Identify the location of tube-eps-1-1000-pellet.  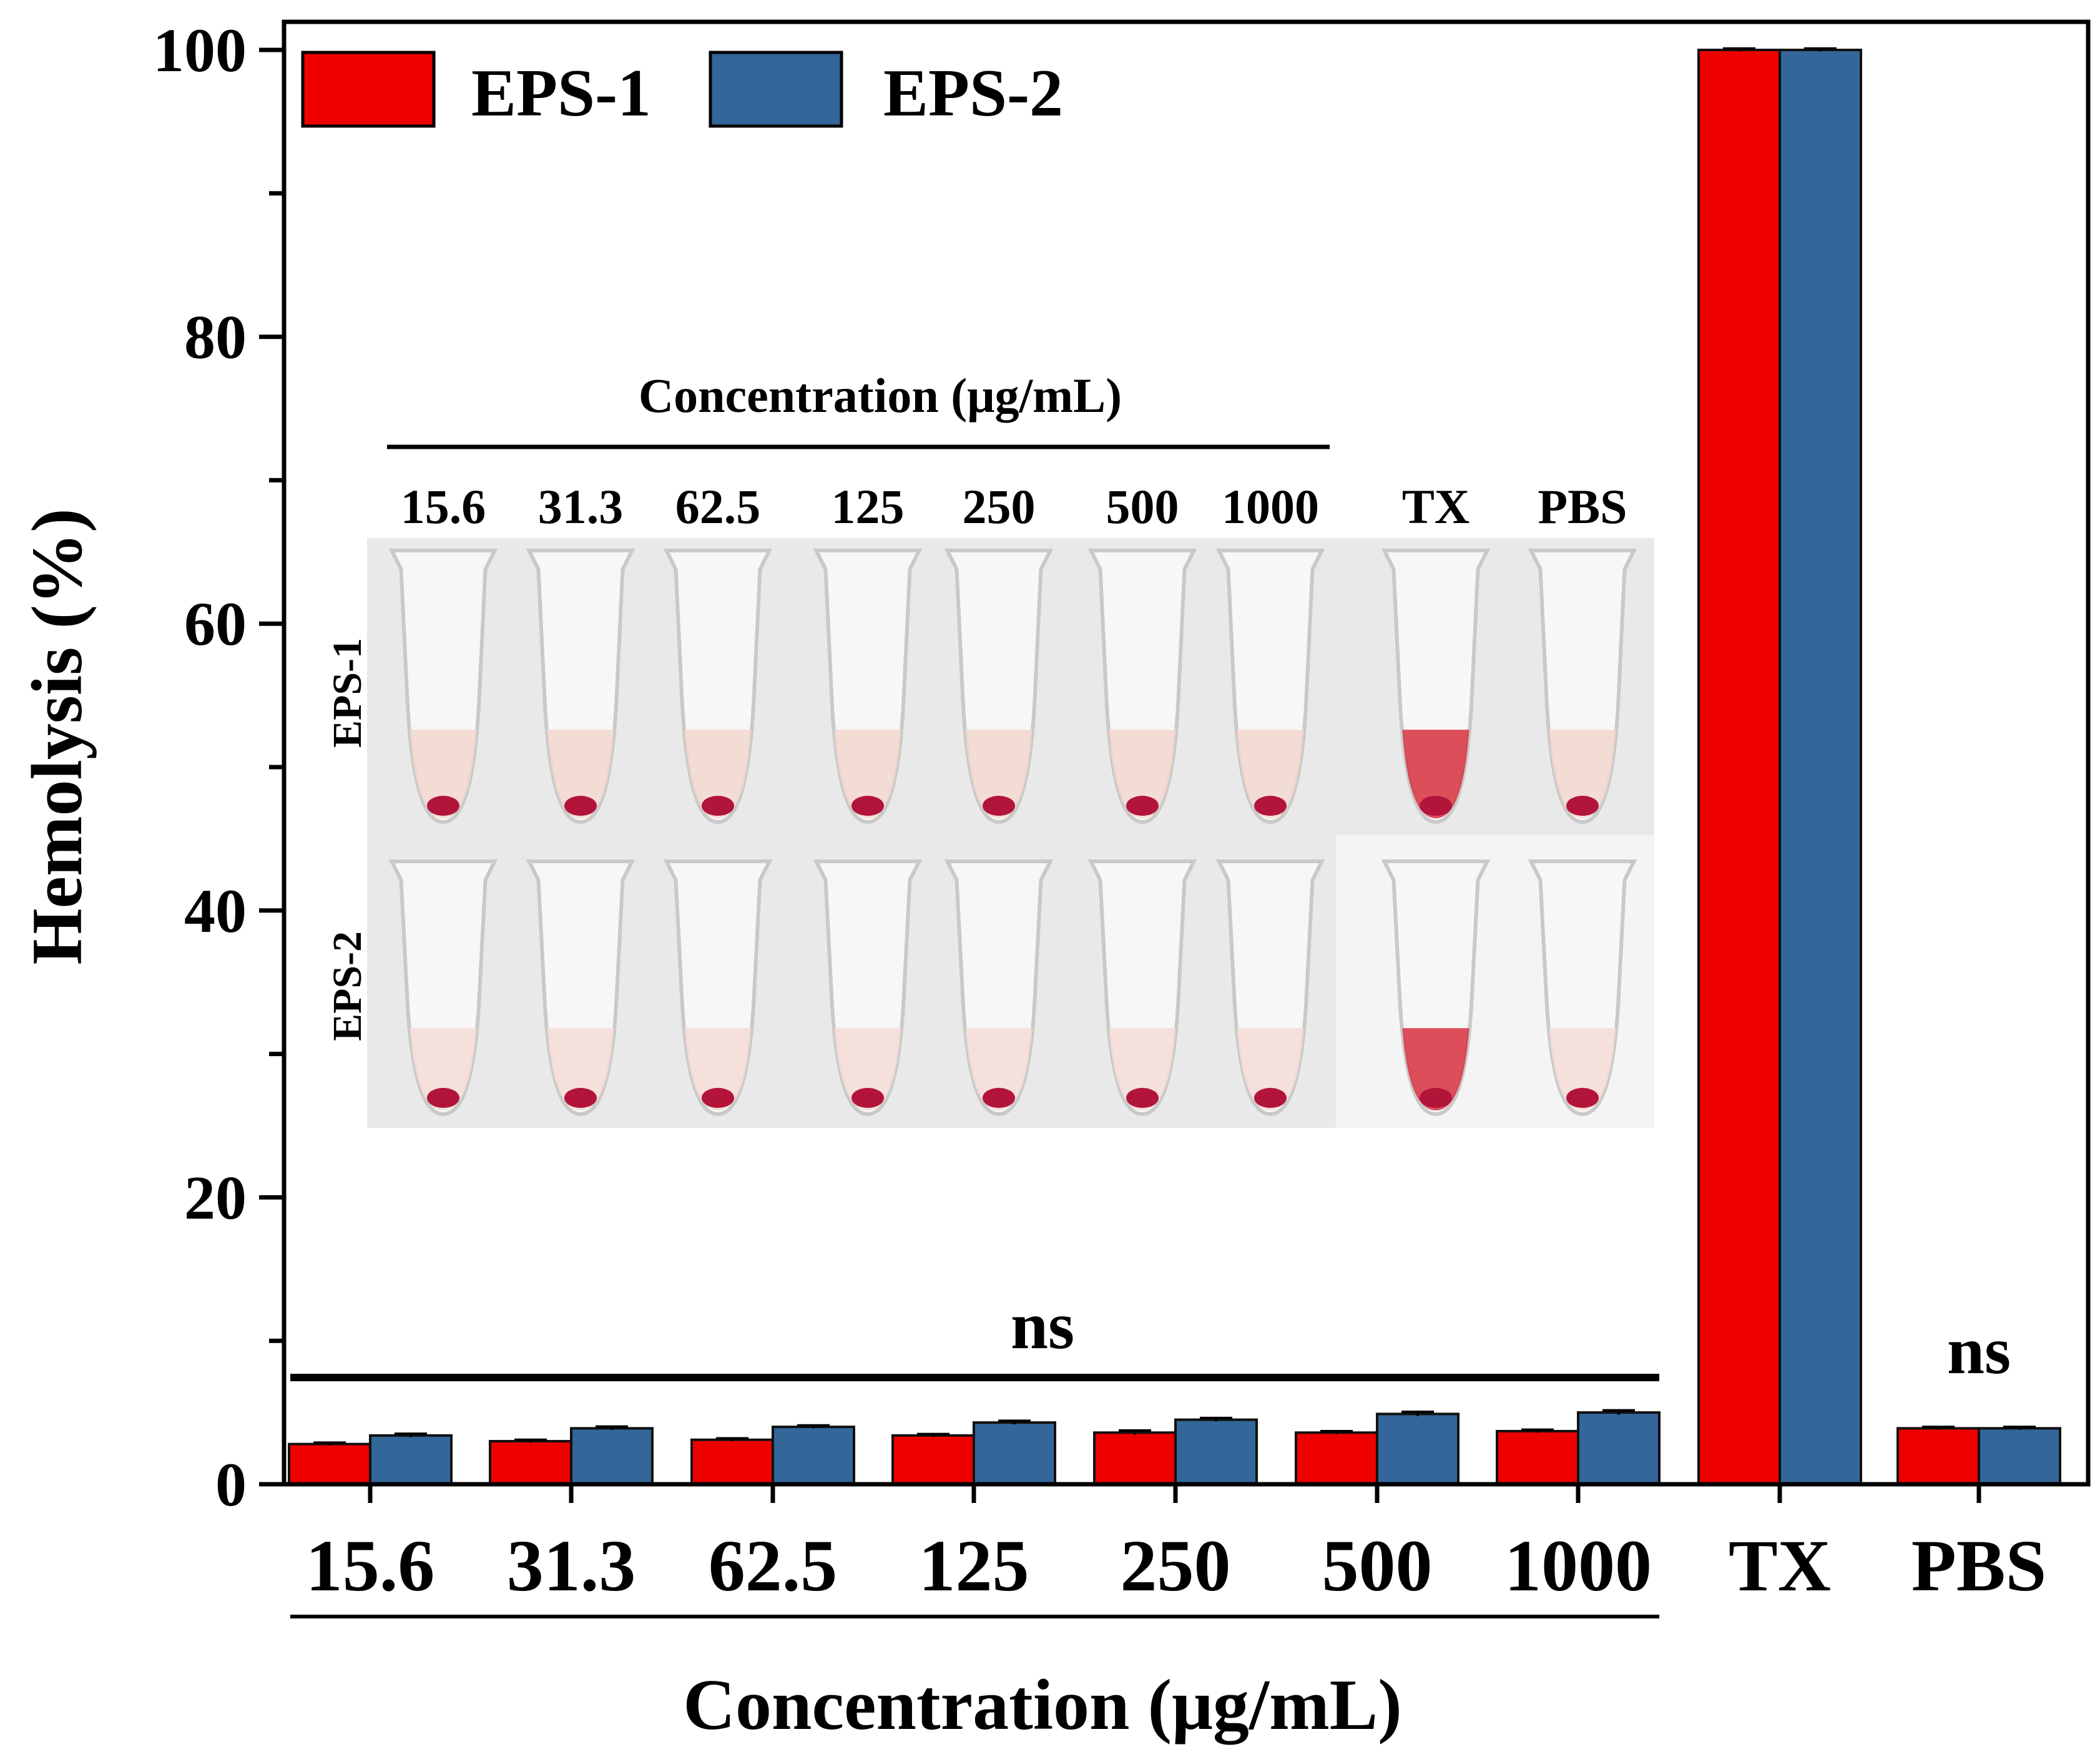
(1270, 806).